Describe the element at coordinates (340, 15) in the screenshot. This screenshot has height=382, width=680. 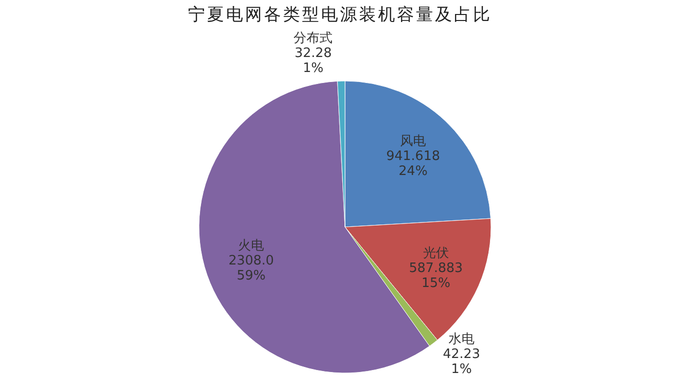
I see `chart-title: 宁夏电网各类型电源装机容量及占比` at that location.